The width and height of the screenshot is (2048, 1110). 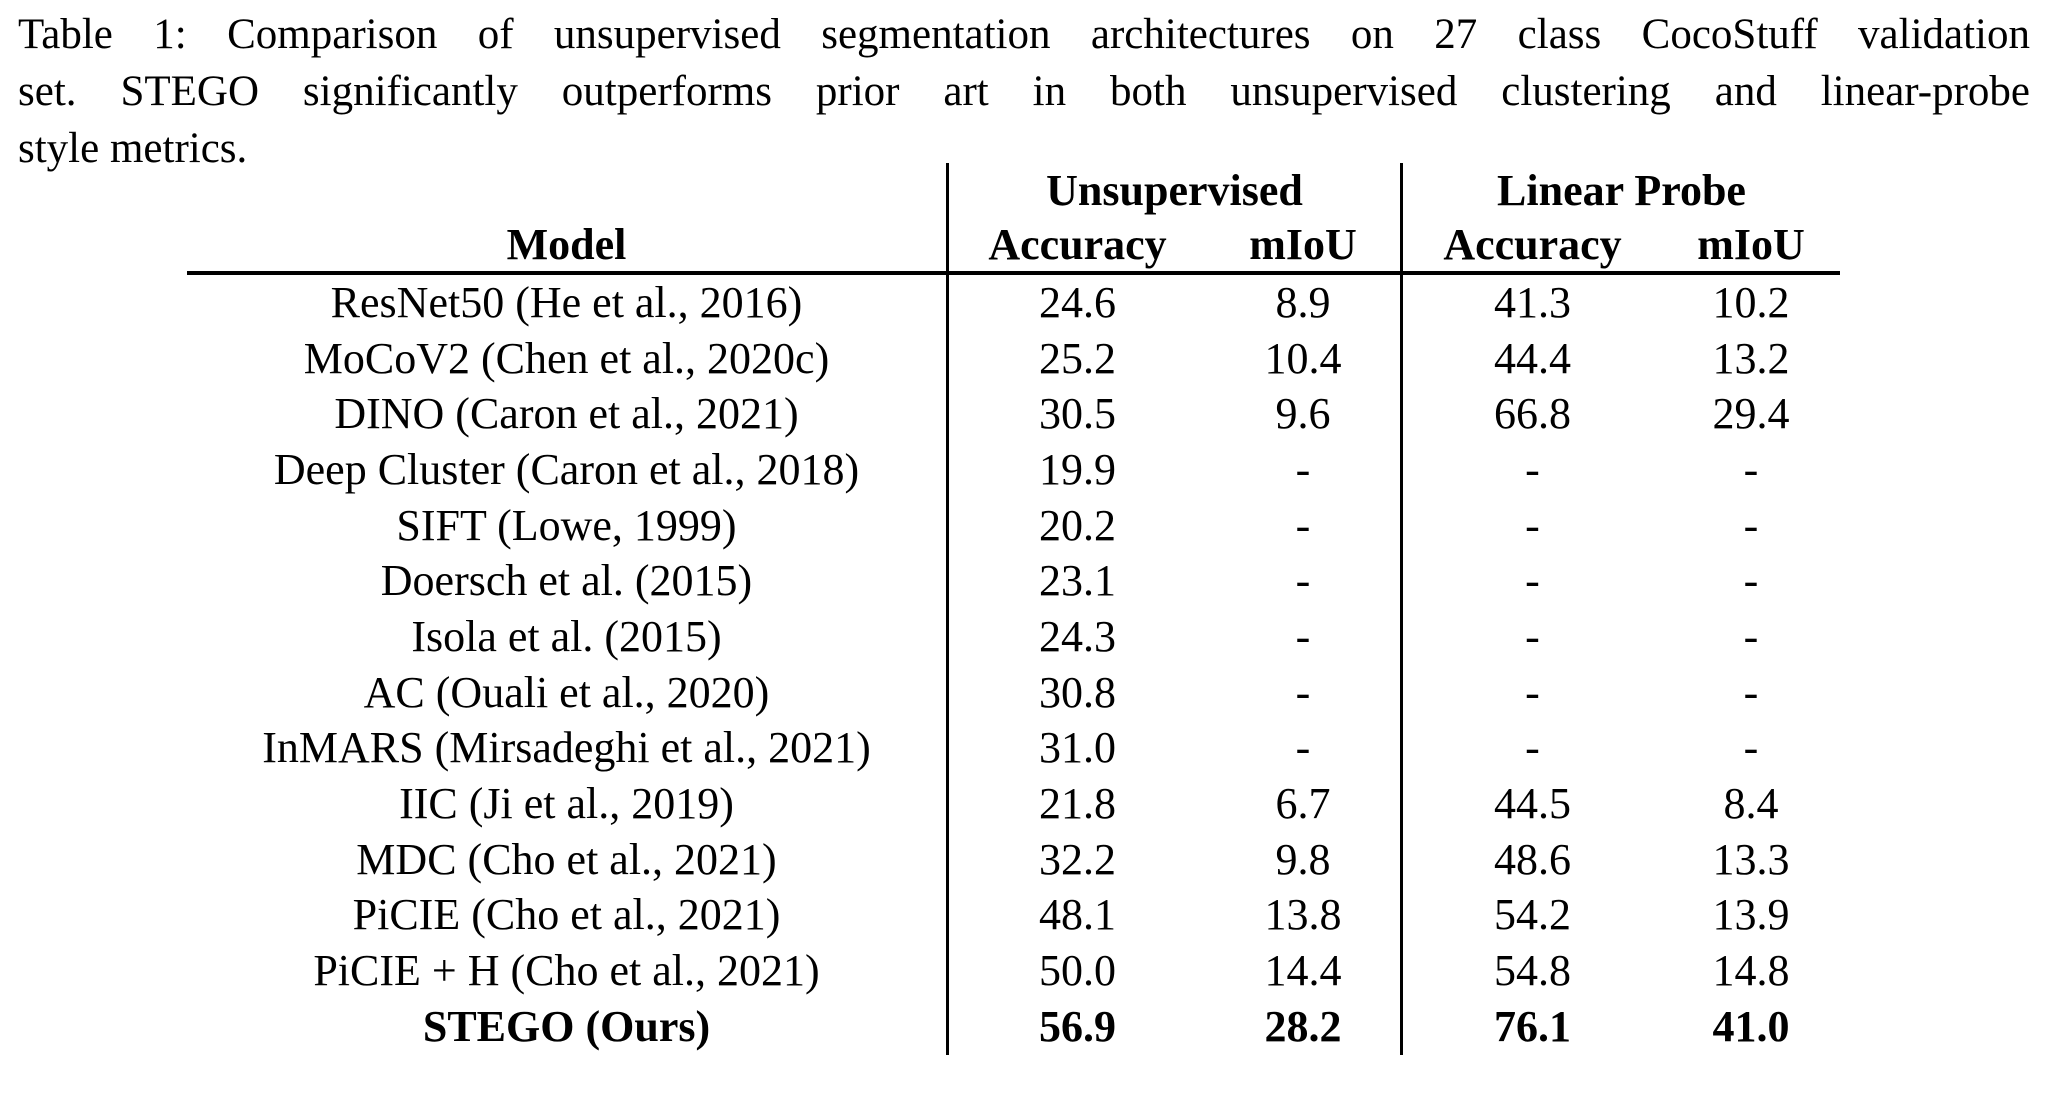 What do you see at coordinates (566, 246) in the screenshot?
I see `column-header-model: Model` at bounding box center [566, 246].